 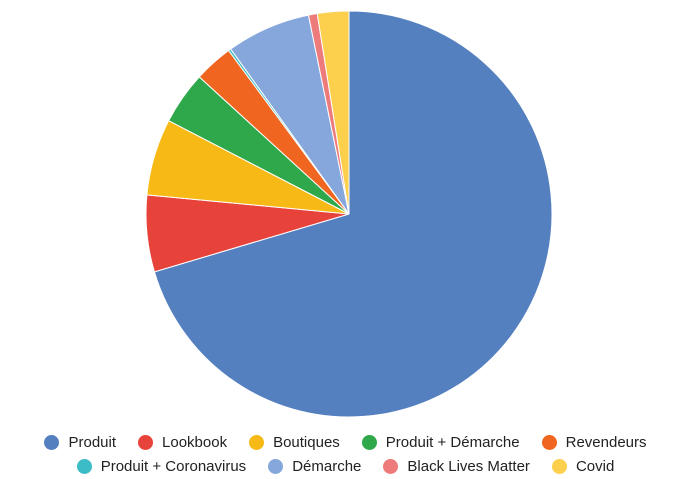 I want to click on legend-item-black-lives-matter: Black Lives Matter, so click(x=456, y=466).